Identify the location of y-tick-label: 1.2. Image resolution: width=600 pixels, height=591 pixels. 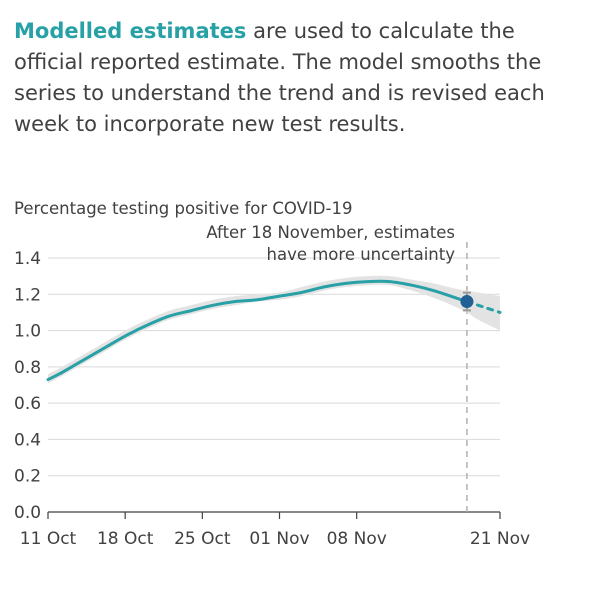
(27, 295).